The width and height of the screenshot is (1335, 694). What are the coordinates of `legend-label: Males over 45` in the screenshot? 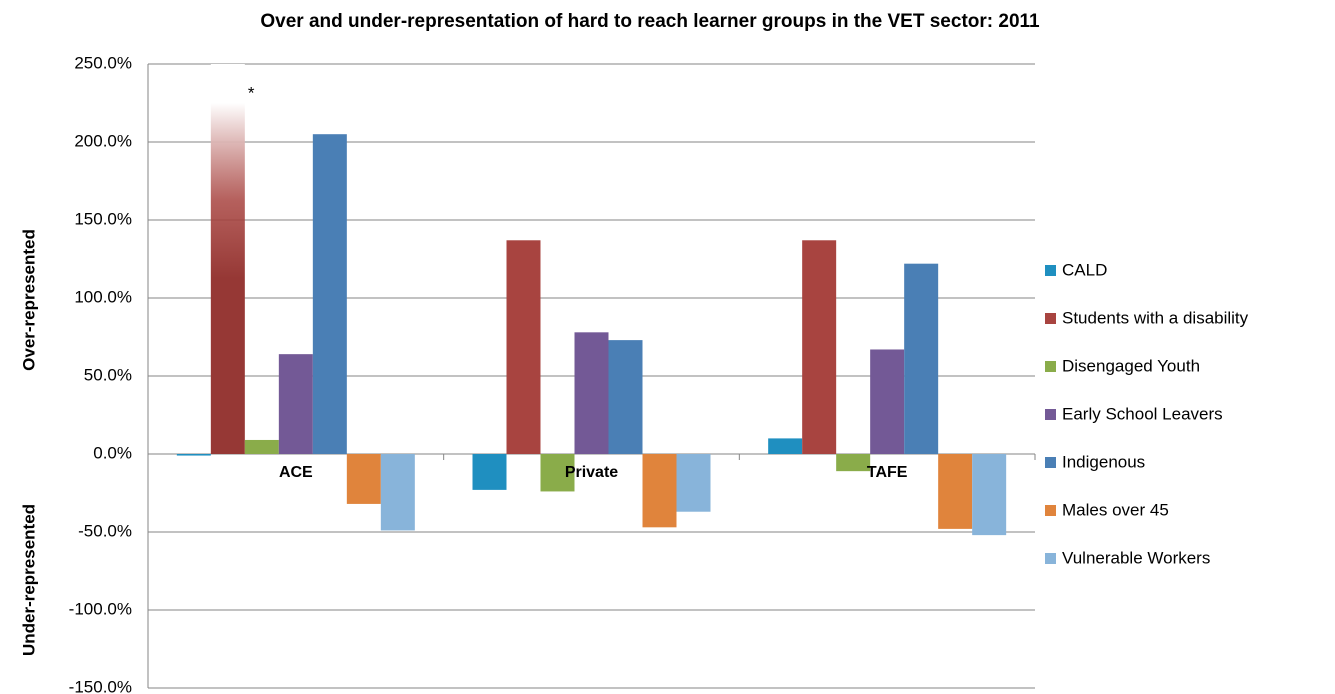 It's located at (1115, 509).